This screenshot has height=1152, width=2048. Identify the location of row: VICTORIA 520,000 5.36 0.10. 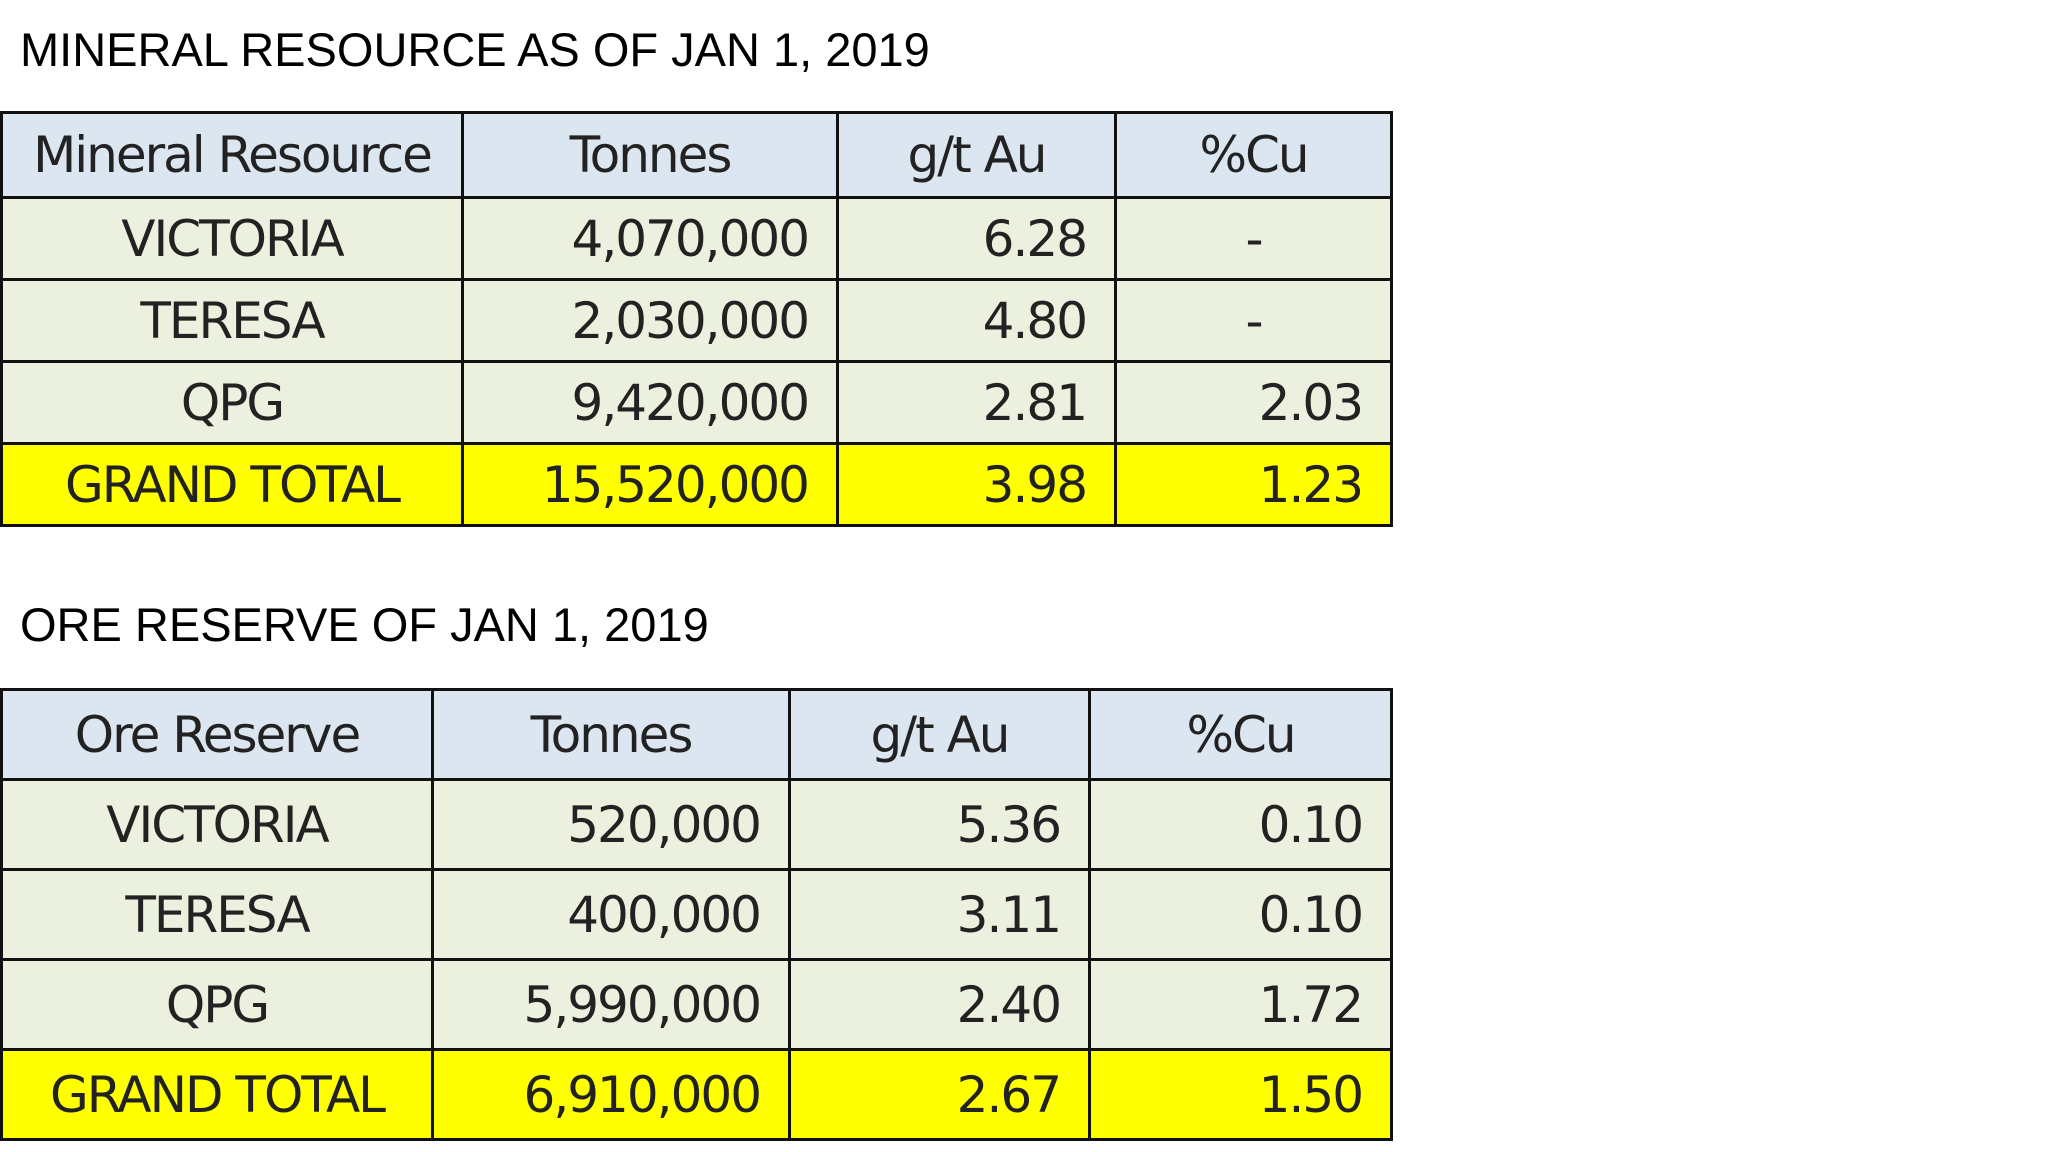
(696, 824).